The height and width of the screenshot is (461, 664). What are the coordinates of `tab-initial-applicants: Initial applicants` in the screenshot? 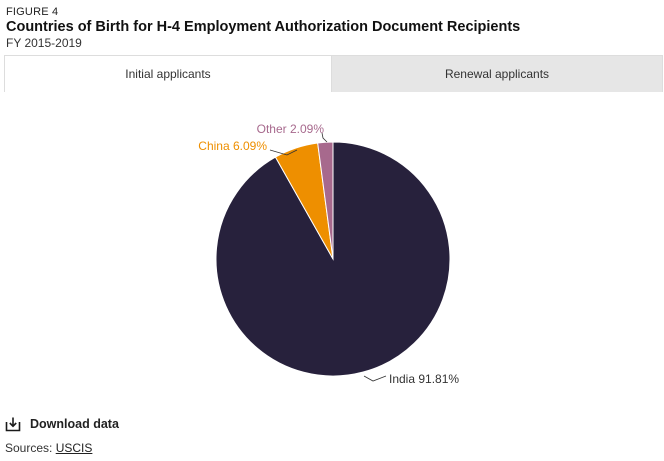 It's located at (168, 74).